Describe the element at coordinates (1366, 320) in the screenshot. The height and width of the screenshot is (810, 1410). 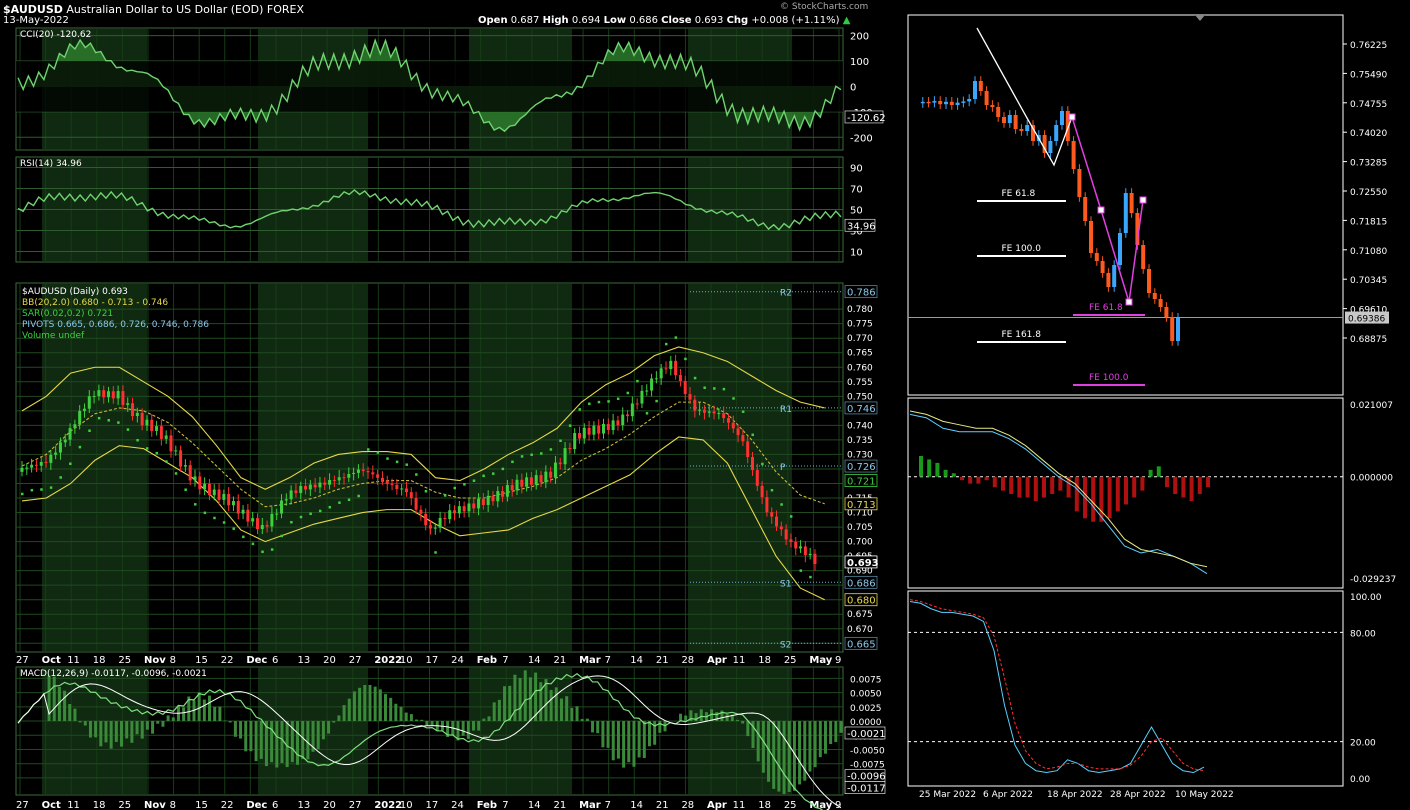
I see `current-price: 0.69386` at that location.